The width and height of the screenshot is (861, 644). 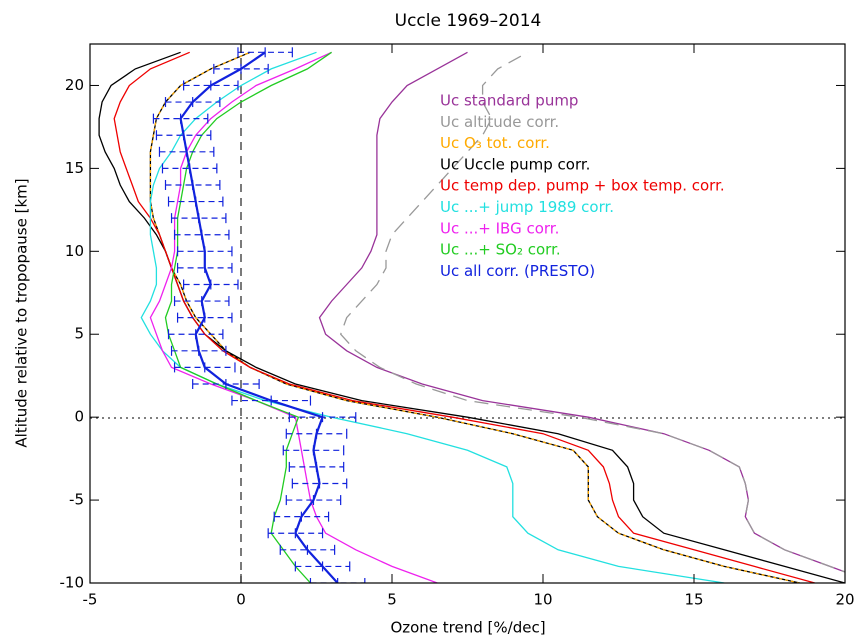 What do you see at coordinates (499, 122) in the screenshot?
I see `legend-entry: Uc altitude corr.` at bounding box center [499, 122].